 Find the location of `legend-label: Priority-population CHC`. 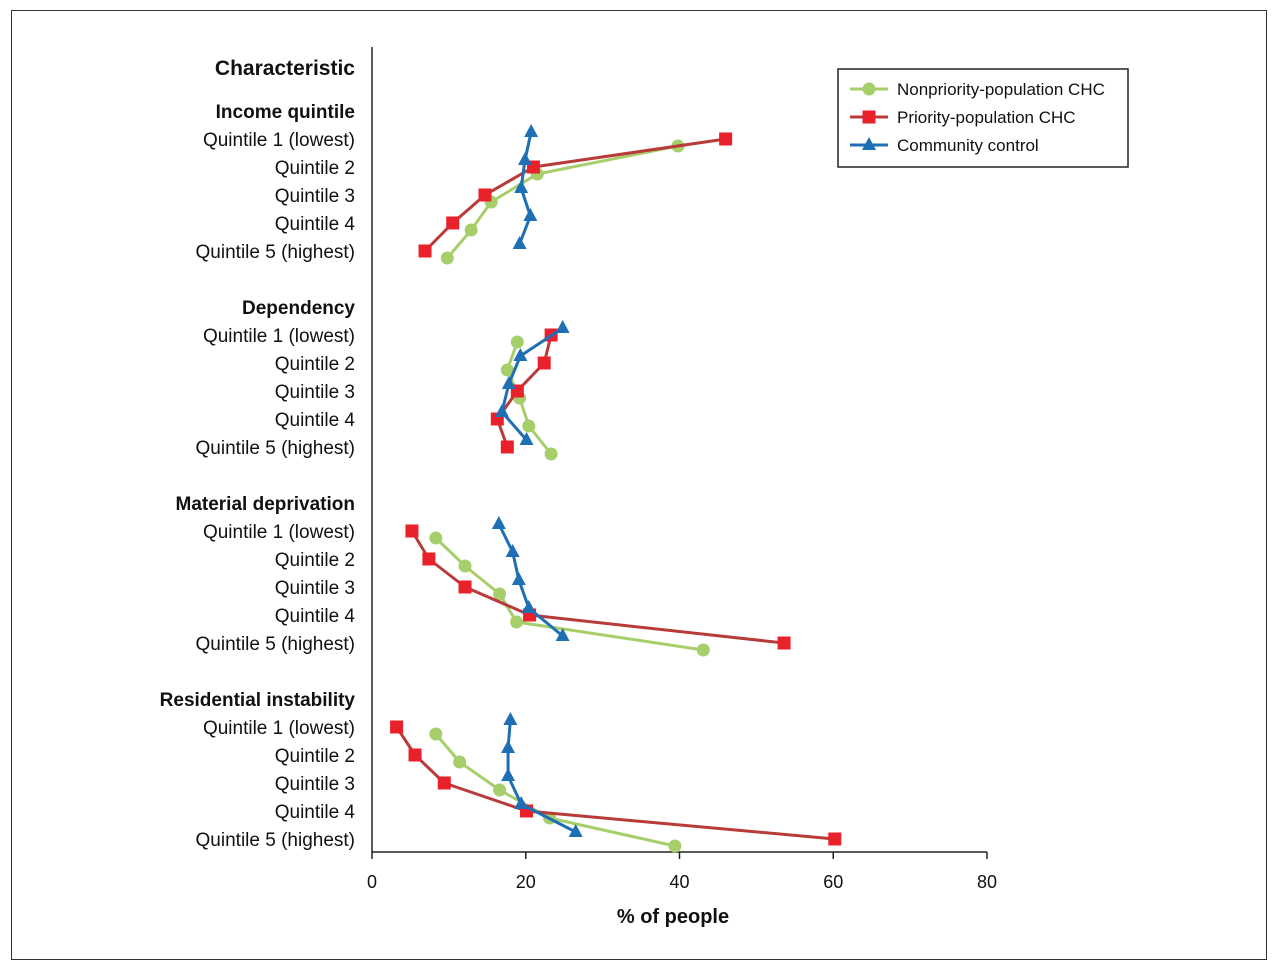

legend-label: Priority-population CHC is located at coordinates (986, 117).